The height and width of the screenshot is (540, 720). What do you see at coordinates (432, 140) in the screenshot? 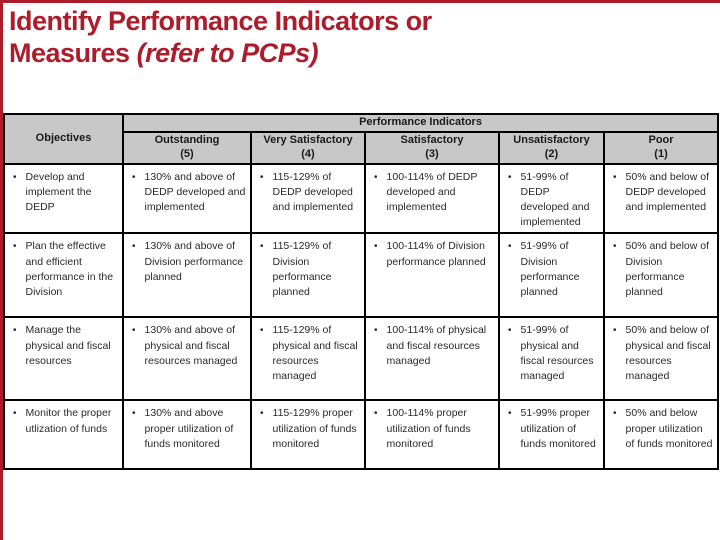
I see `column-header-label: Satisfactory` at bounding box center [432, 140].